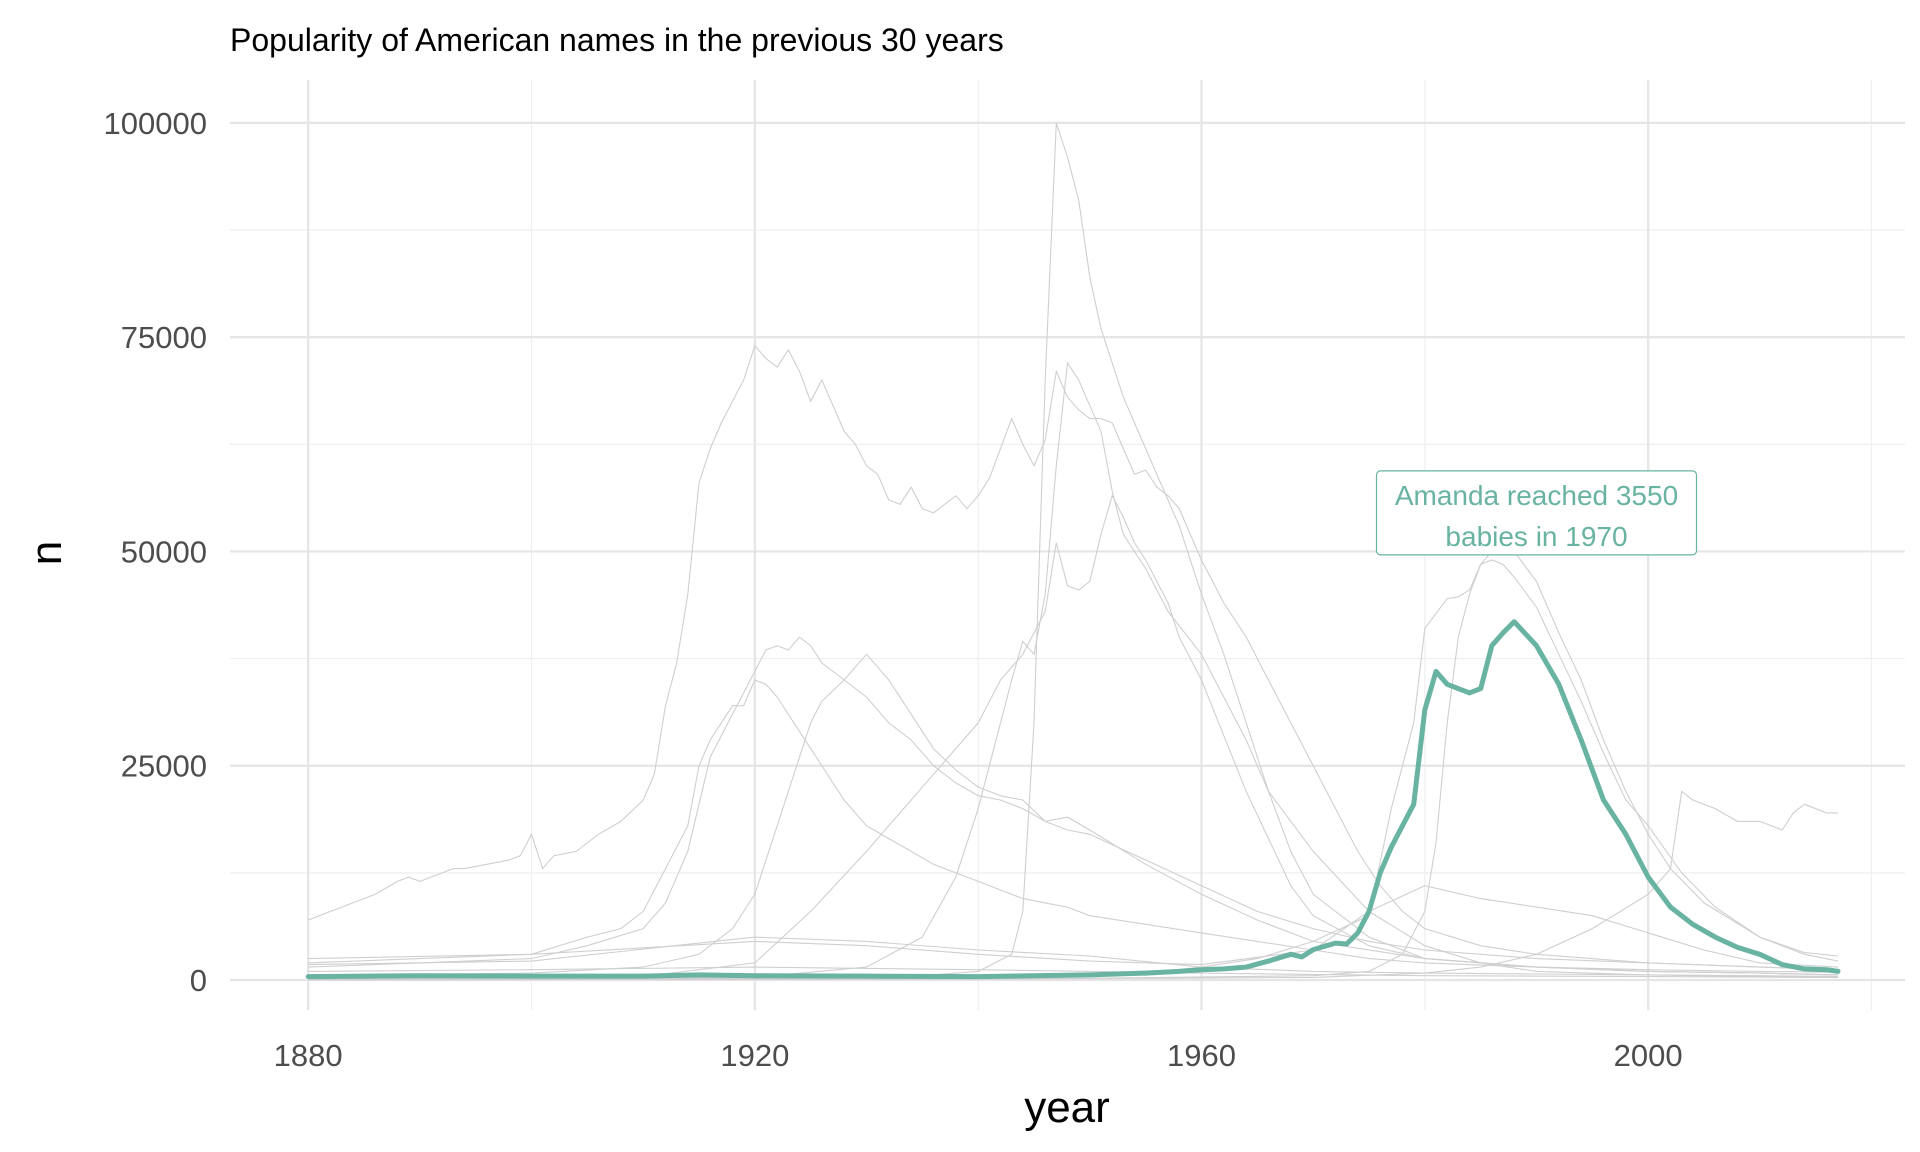  Describe the element at coordinates (1536, 536) in the screenshot. I see `annotation-line-2: babies in 1970` at that location.